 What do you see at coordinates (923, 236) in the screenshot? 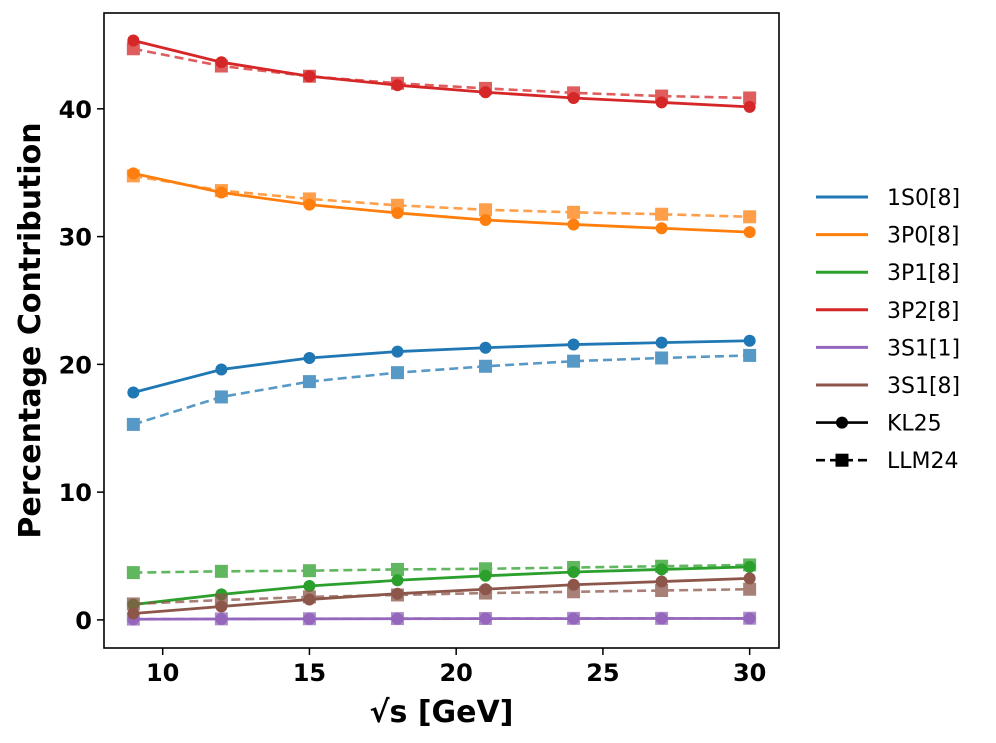
I see `legend-label: 3P0[8]` at bounding box center [923, 236].